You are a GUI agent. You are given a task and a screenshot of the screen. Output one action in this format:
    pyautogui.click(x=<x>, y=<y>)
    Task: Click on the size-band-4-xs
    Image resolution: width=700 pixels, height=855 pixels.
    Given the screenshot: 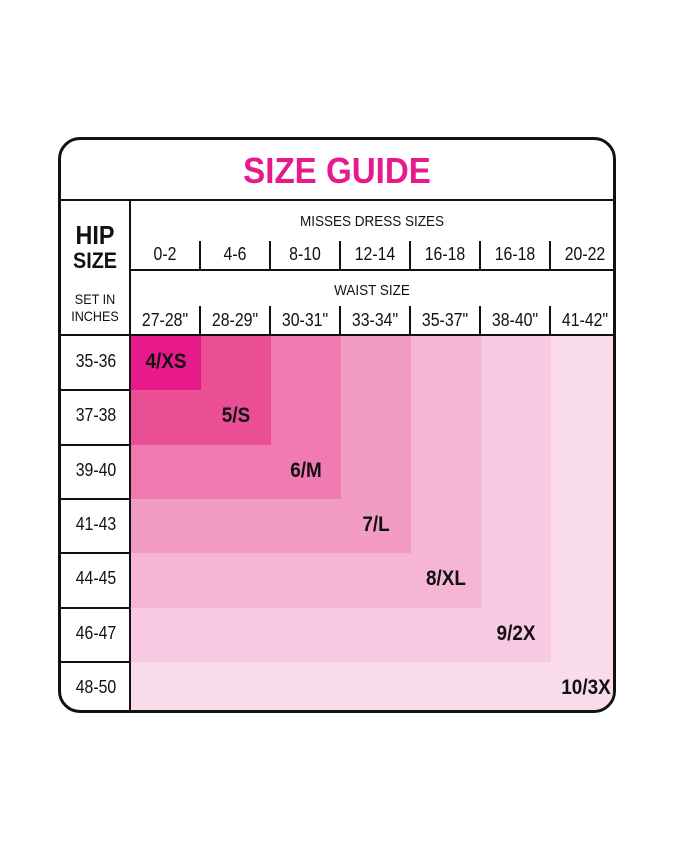 What is the action you would take?
    pyautogui.click(x=166, y=363)
    